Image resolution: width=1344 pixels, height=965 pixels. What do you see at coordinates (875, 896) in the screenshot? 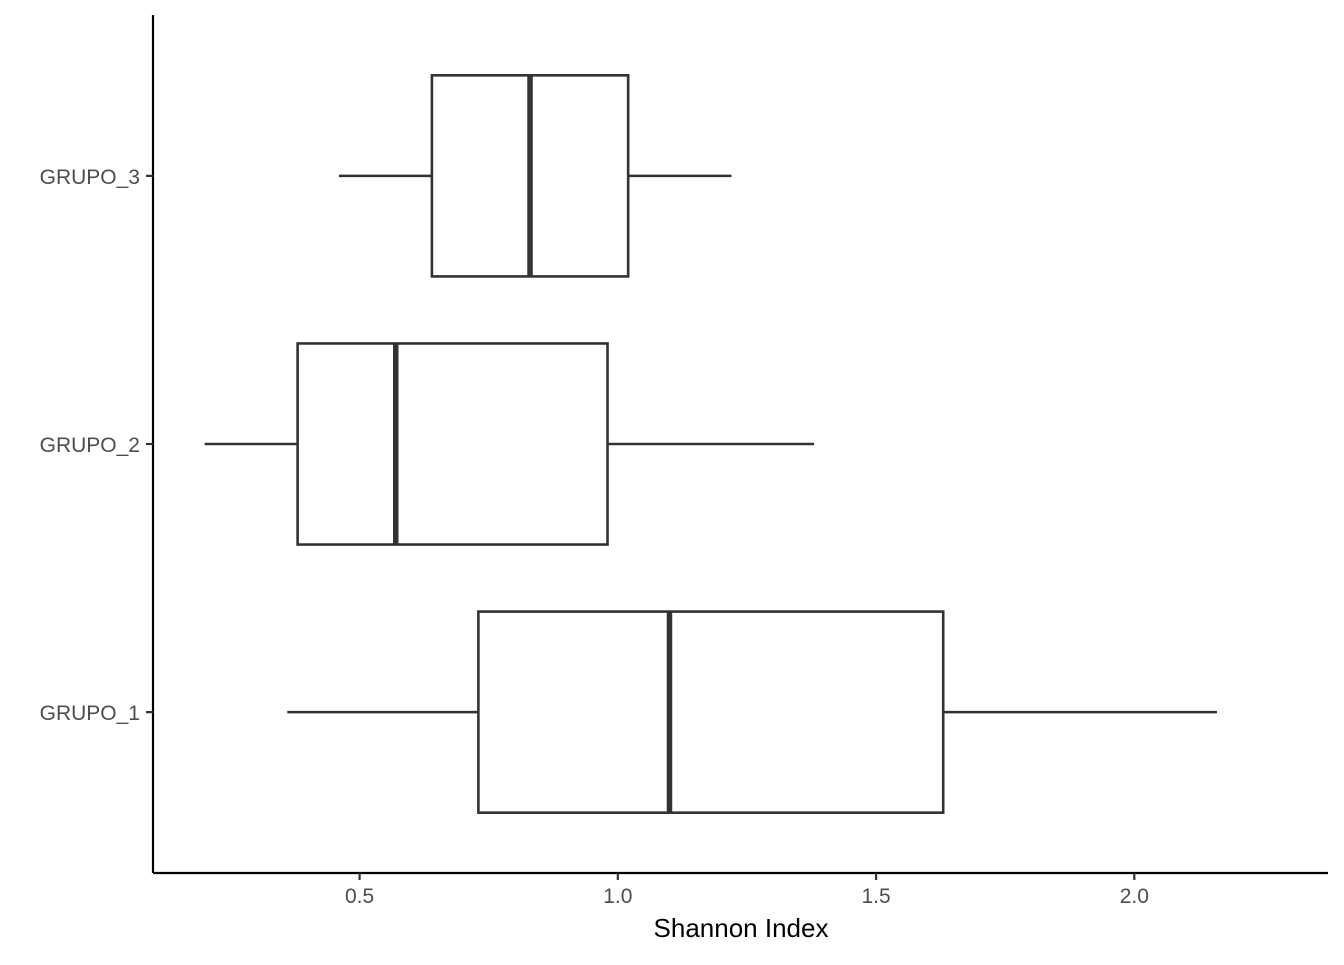
I see `x-tick-label: 1.5` at bounding box center [875, 896].